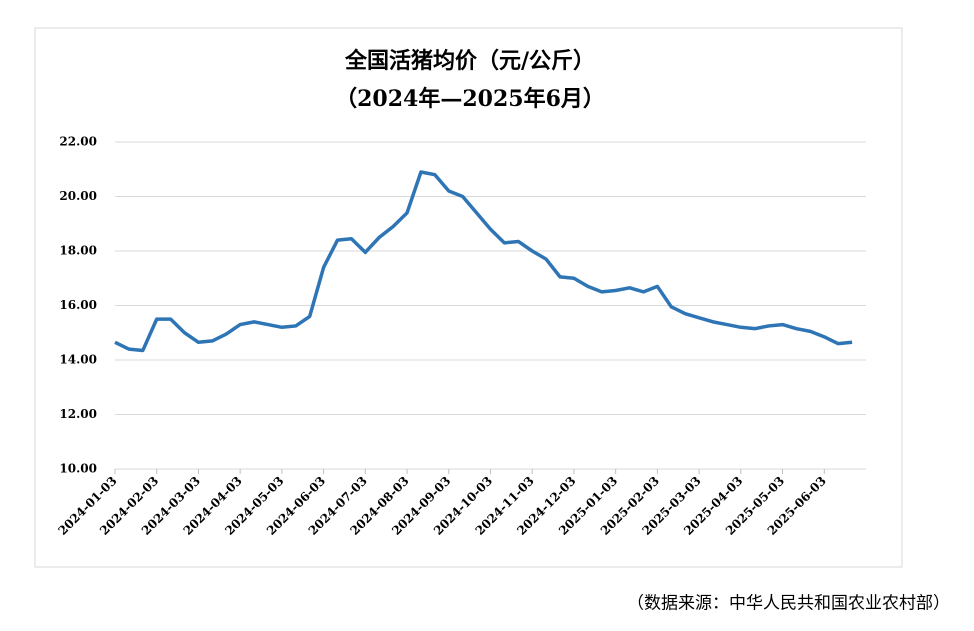 The width and height of the screenshot is (974, 631). What do you see at coordinates (78, 142) in the screenshot?
I see `y-tick-label: 22.00` at bounding box center [78, 142].